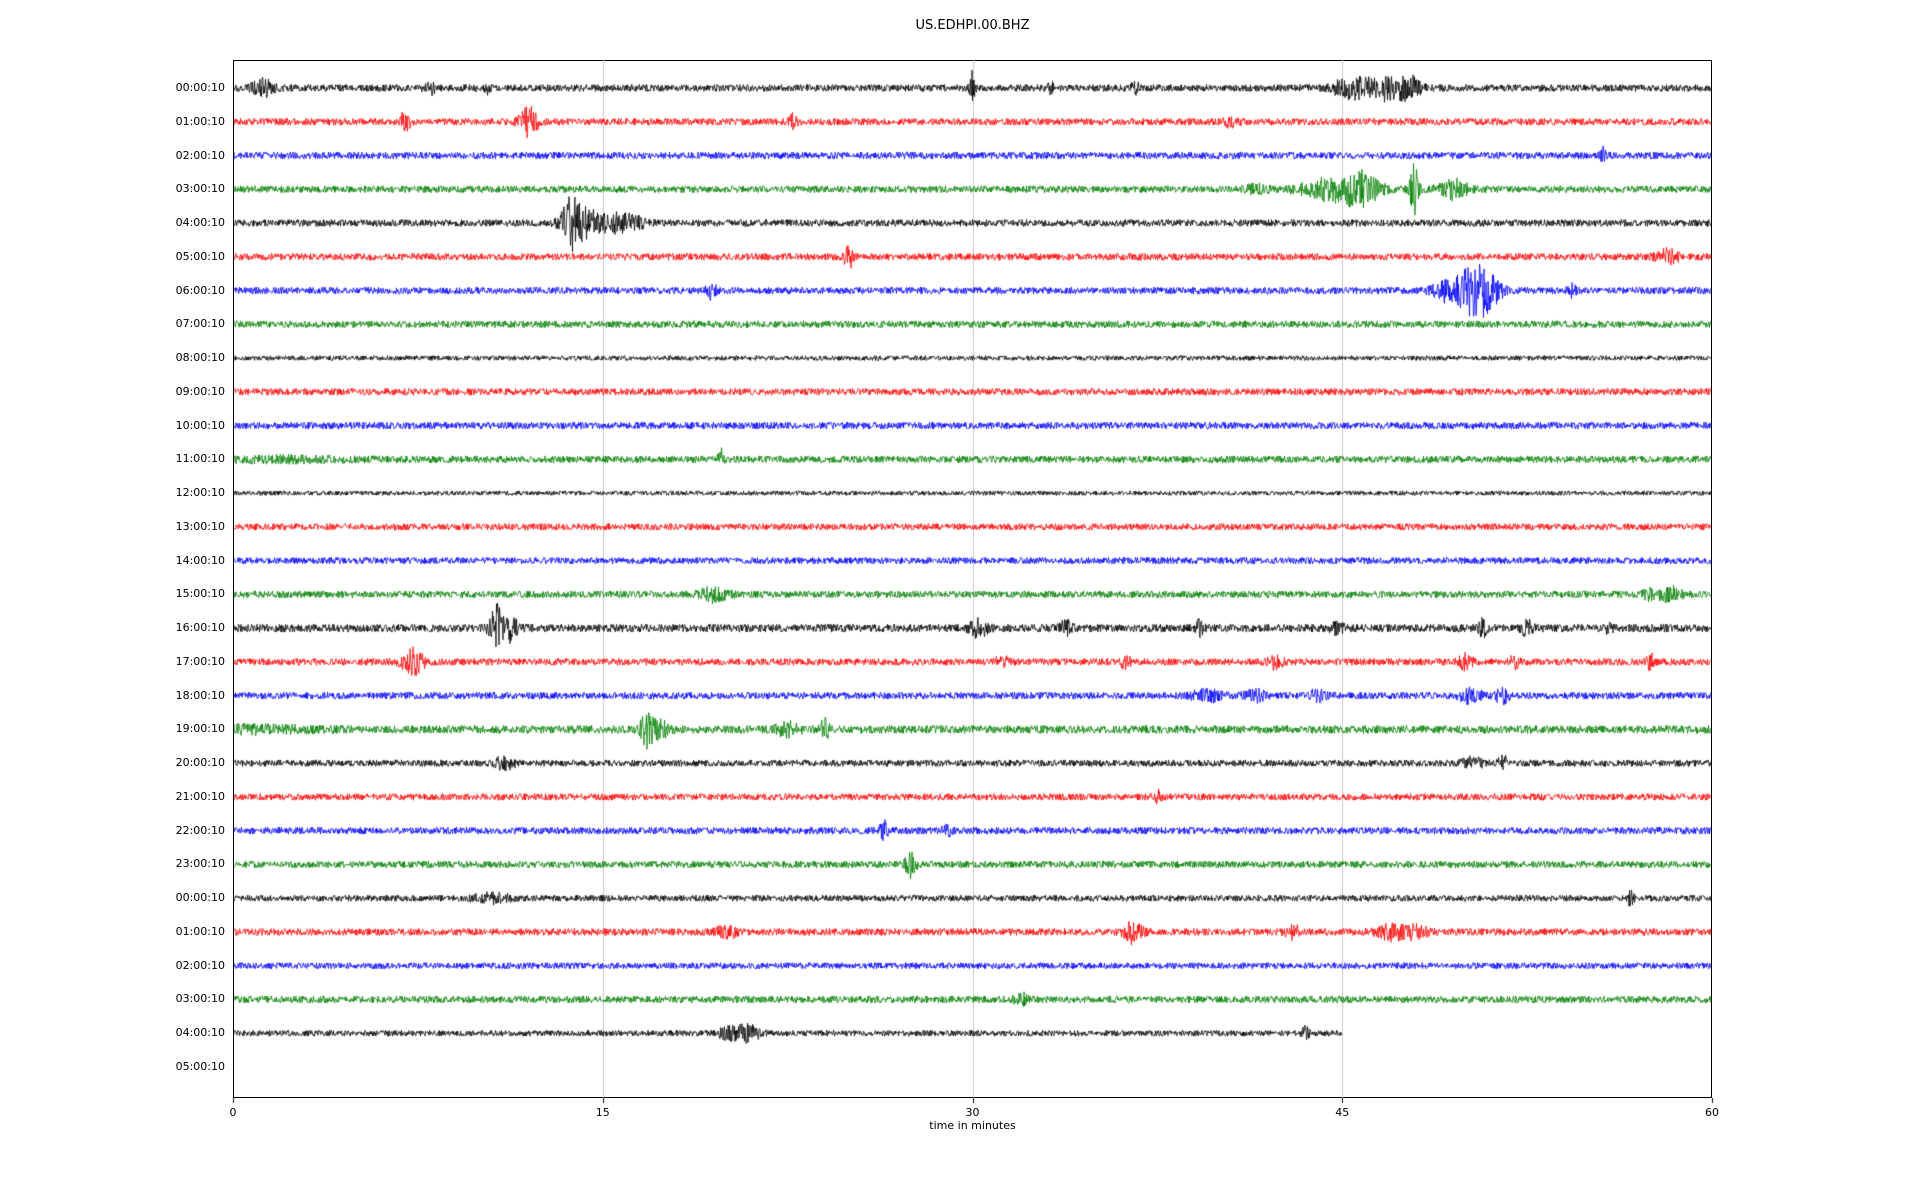  What do you see at coordinates (200, 459) in the screenshot?
I see `row-time-label: 11:00:10` at bounding box center [200, 459].